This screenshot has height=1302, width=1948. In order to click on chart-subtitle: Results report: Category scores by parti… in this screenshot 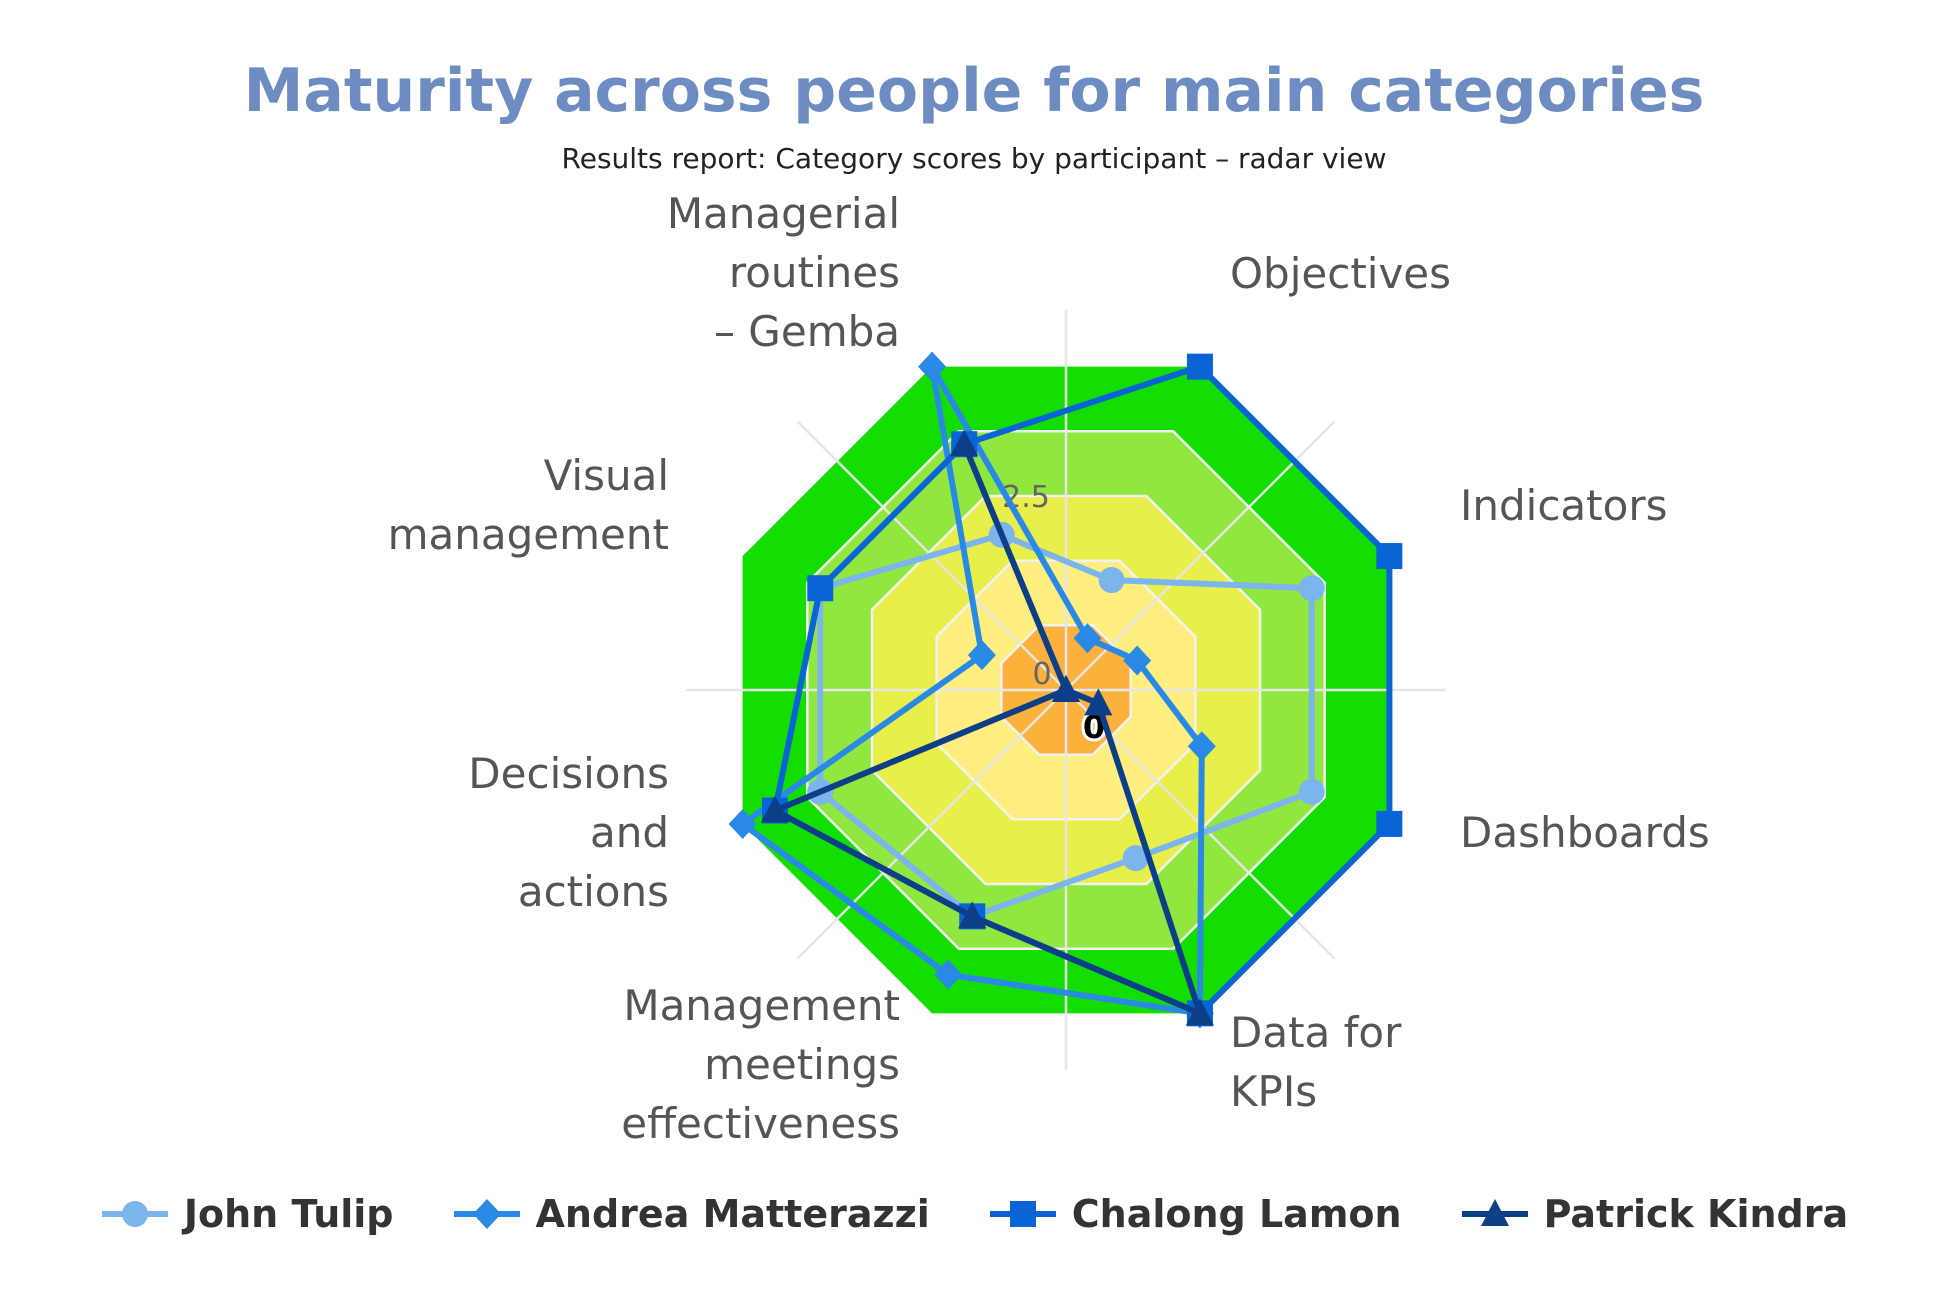, I will do `click(974, 158)`.